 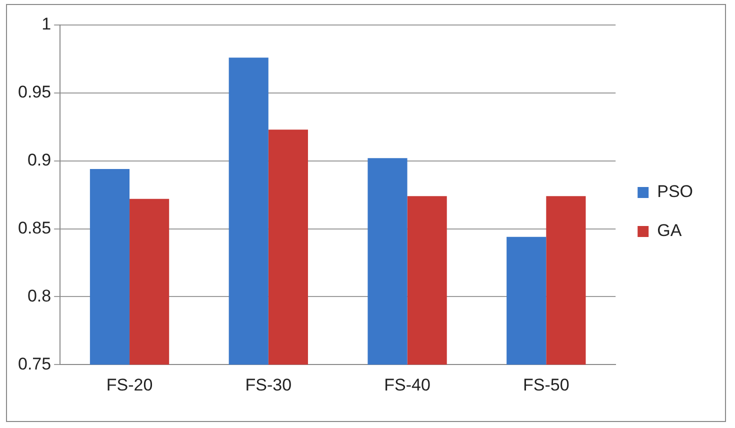 What do you see at coordinates (268, 384) in the screenshot?
I see `x-tick-label: FS-30` at bounding box center [268, 384].